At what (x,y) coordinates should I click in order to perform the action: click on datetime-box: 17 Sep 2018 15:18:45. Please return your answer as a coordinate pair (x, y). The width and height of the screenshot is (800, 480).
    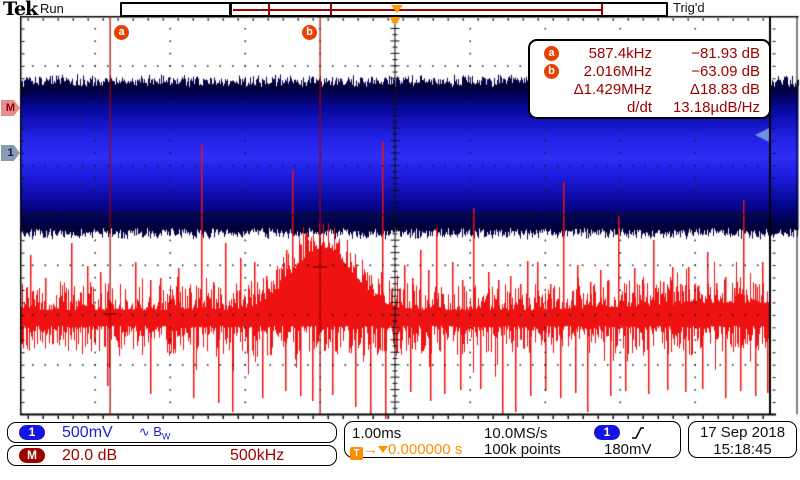
    Looking at the image, I should click on (742, 439).